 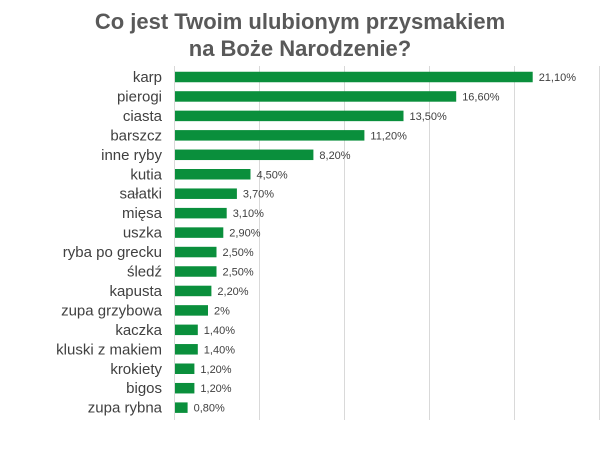 I want to click on value-label: 4,50%, so click(x=272, y=175).